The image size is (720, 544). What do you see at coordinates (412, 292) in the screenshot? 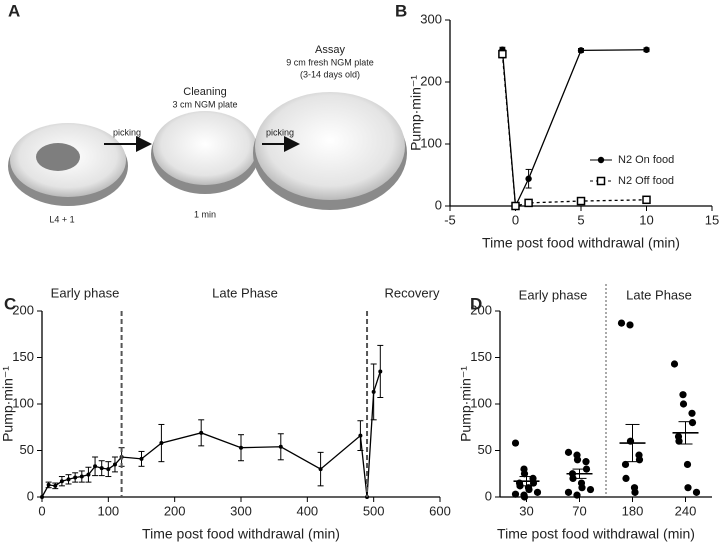
I see `annotation: Recovery` at bounding box center [412, 292].